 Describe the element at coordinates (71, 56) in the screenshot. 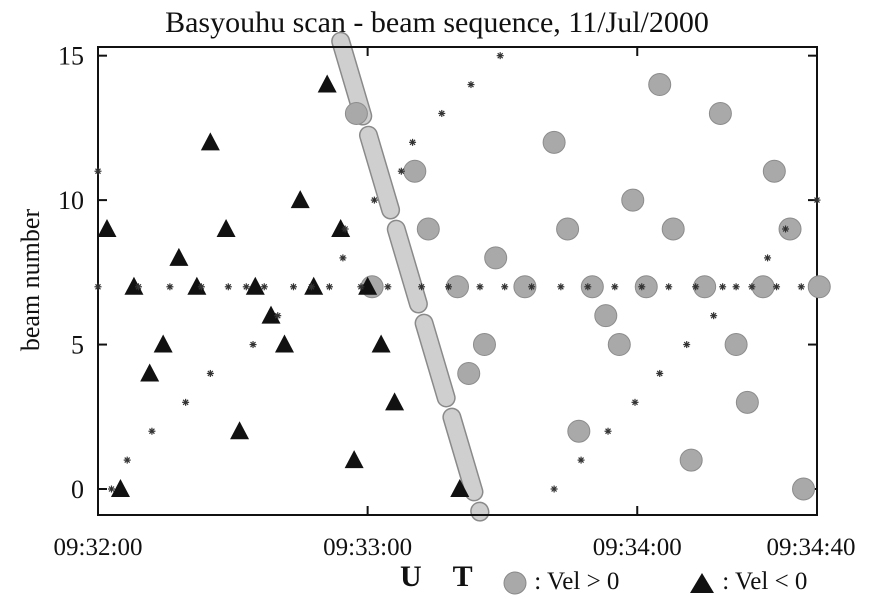

I see `y-tick-label: 15` at that location.